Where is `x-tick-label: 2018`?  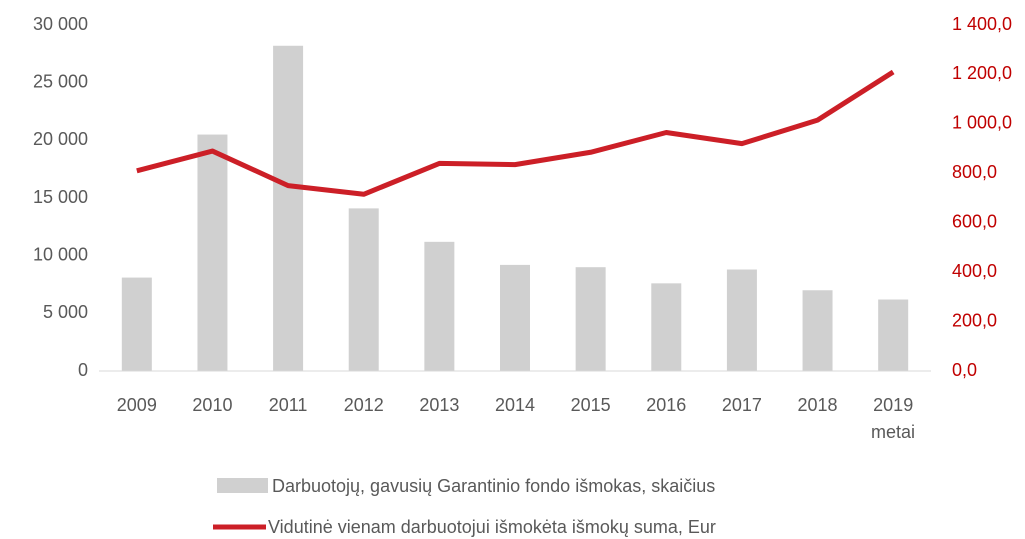
x-tick-label: 2018 is located at coordinates (818, 405).